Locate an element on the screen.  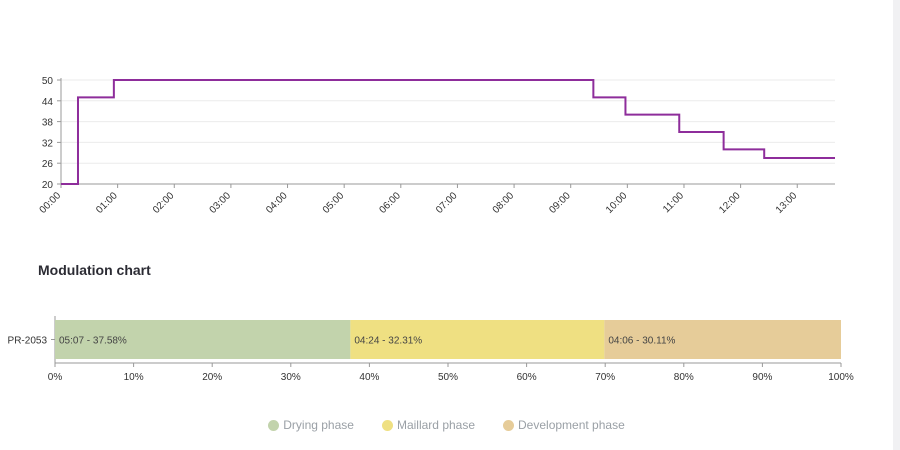
legend-item-drying: Drying phase is located at coordinates (311, 425).